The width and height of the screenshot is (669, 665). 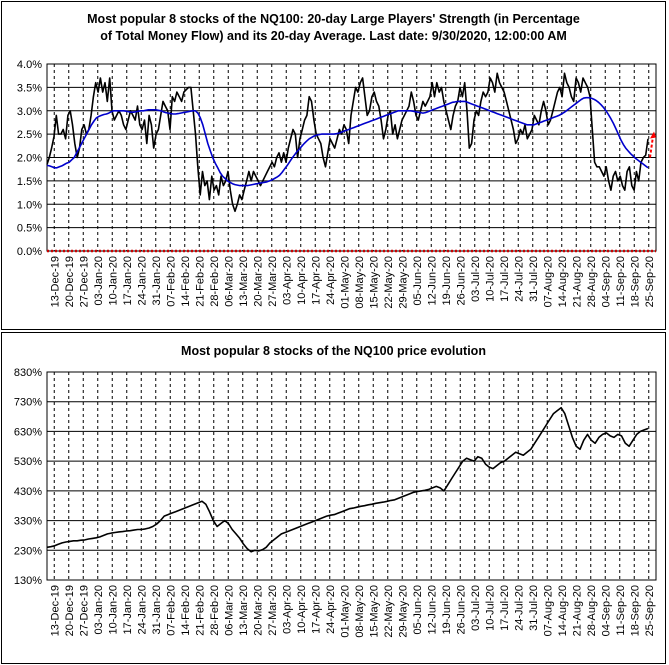 What do you see at coordinates (29, 65) in the screenshot?
I see `strength-y-tick-label: 4.0%` at bounding box center [29, 65].